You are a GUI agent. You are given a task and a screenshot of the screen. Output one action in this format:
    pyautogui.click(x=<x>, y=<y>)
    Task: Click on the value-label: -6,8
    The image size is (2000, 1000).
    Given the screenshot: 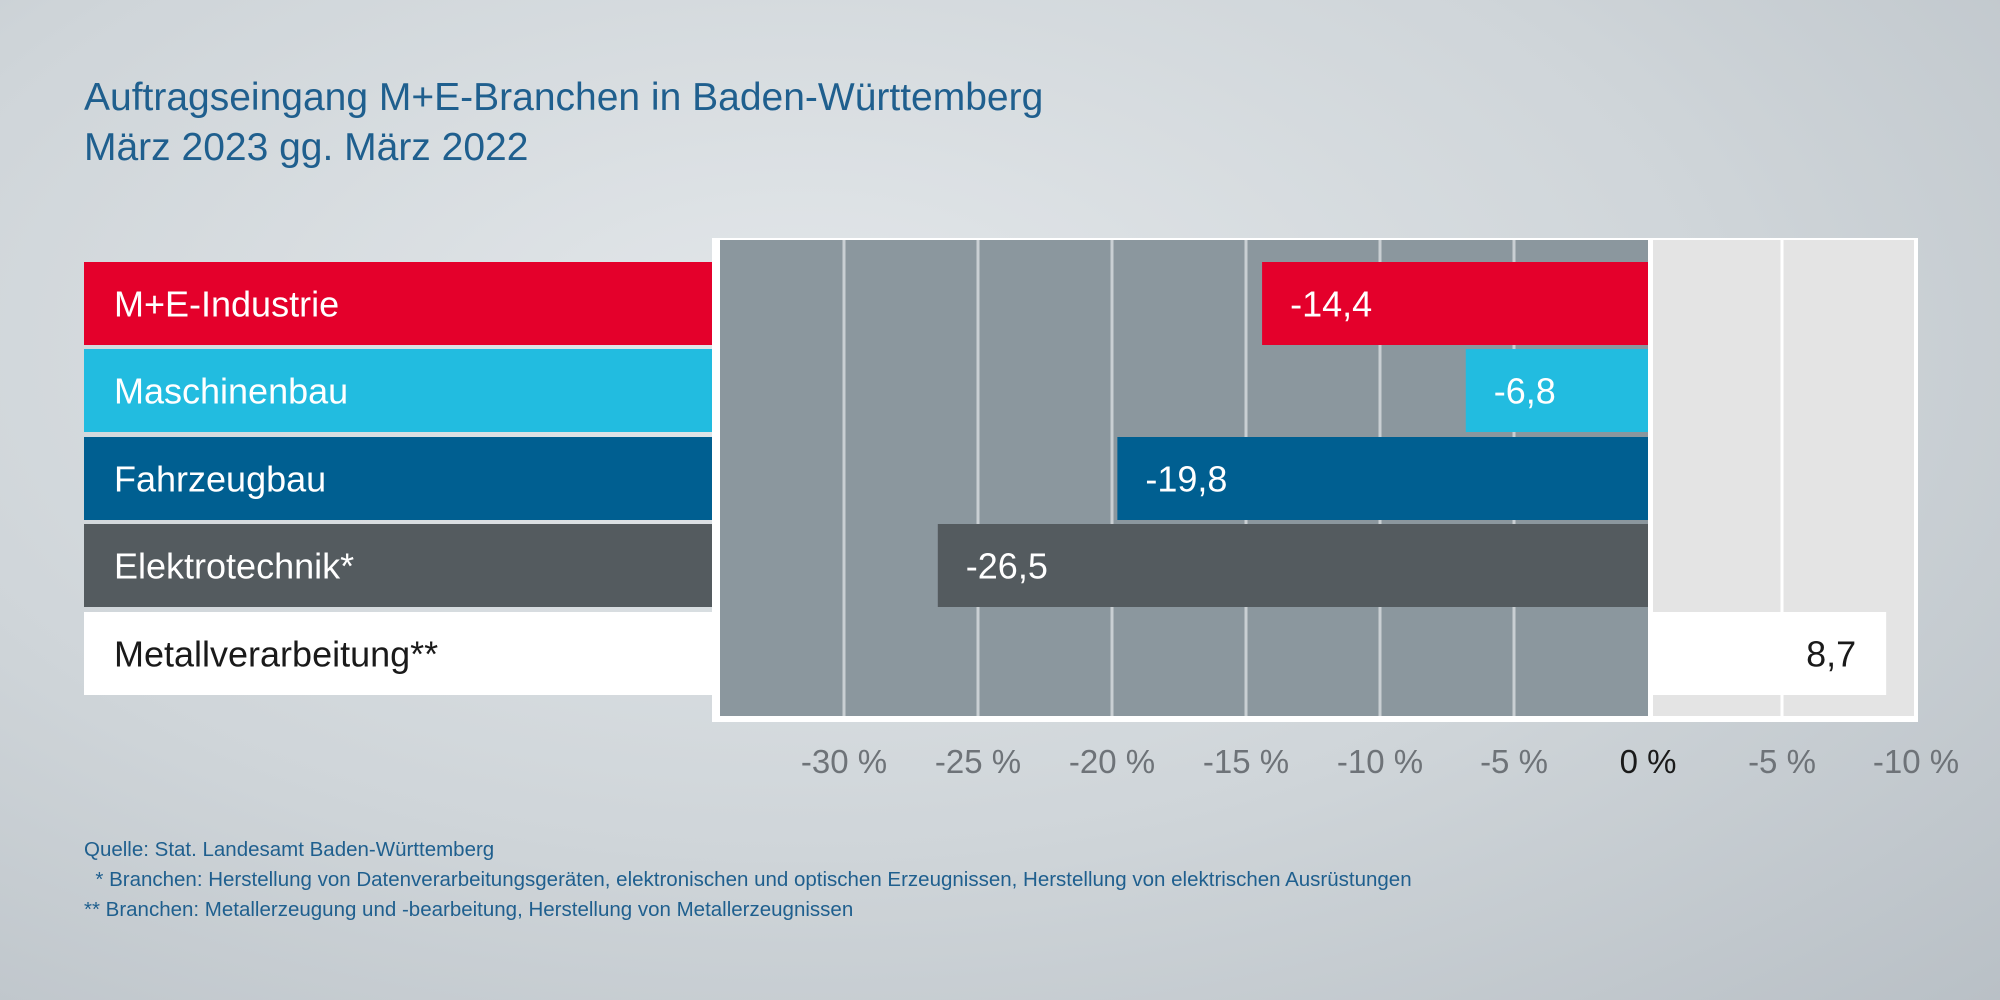 What is the action you would take?
    pyautogui.click(x=1525, y=391)
    